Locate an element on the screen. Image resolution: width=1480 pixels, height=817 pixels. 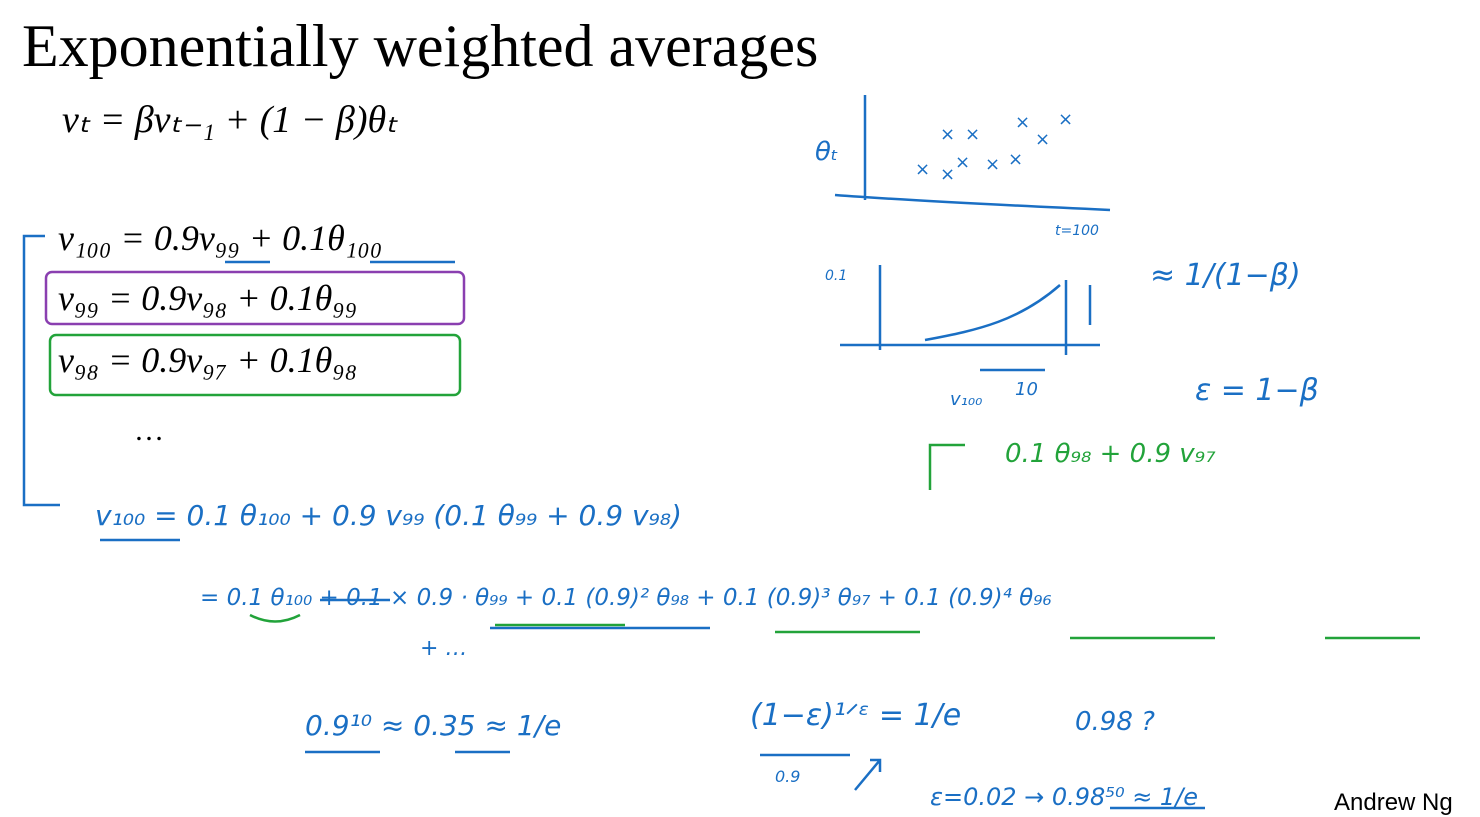
handwritten-note: 0.98 ? is located at coordinates (1115, 722).